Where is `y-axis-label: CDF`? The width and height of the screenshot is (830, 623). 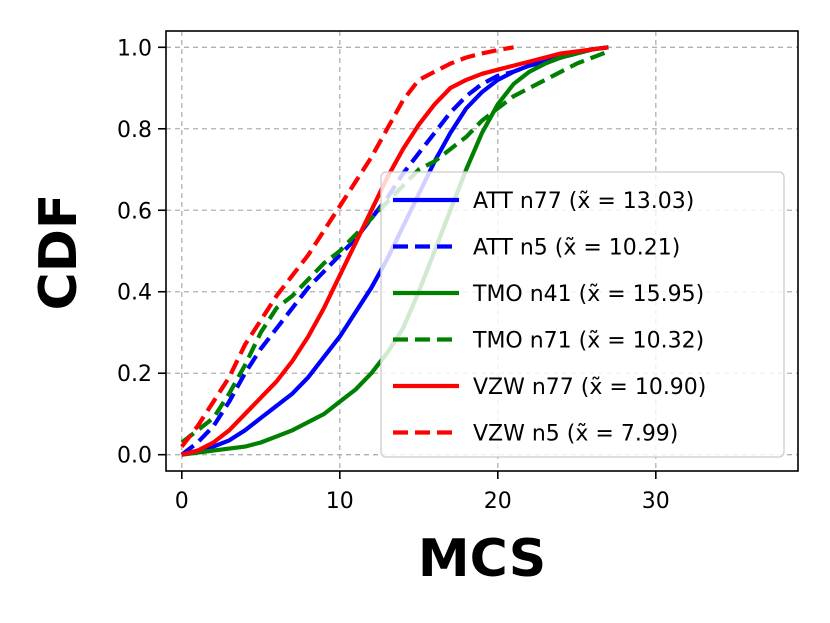 y-axis-label: CDF is located at coordinates (59, 252).